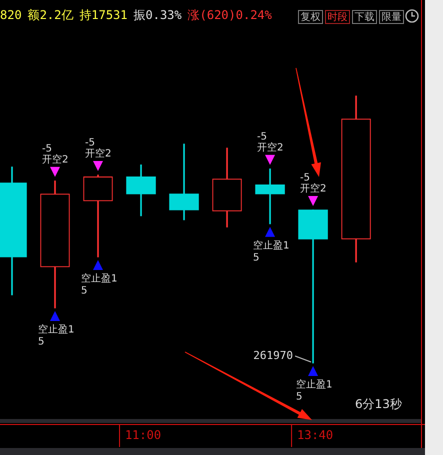 This screenshot has height=455, width=443. I want to click on text: 持17531, so click(103, 15).